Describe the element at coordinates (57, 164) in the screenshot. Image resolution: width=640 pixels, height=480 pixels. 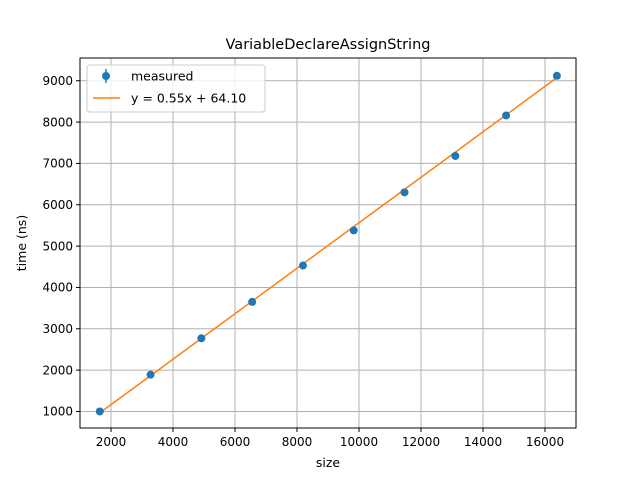
I see `y-tick-label: 7000` at that location.